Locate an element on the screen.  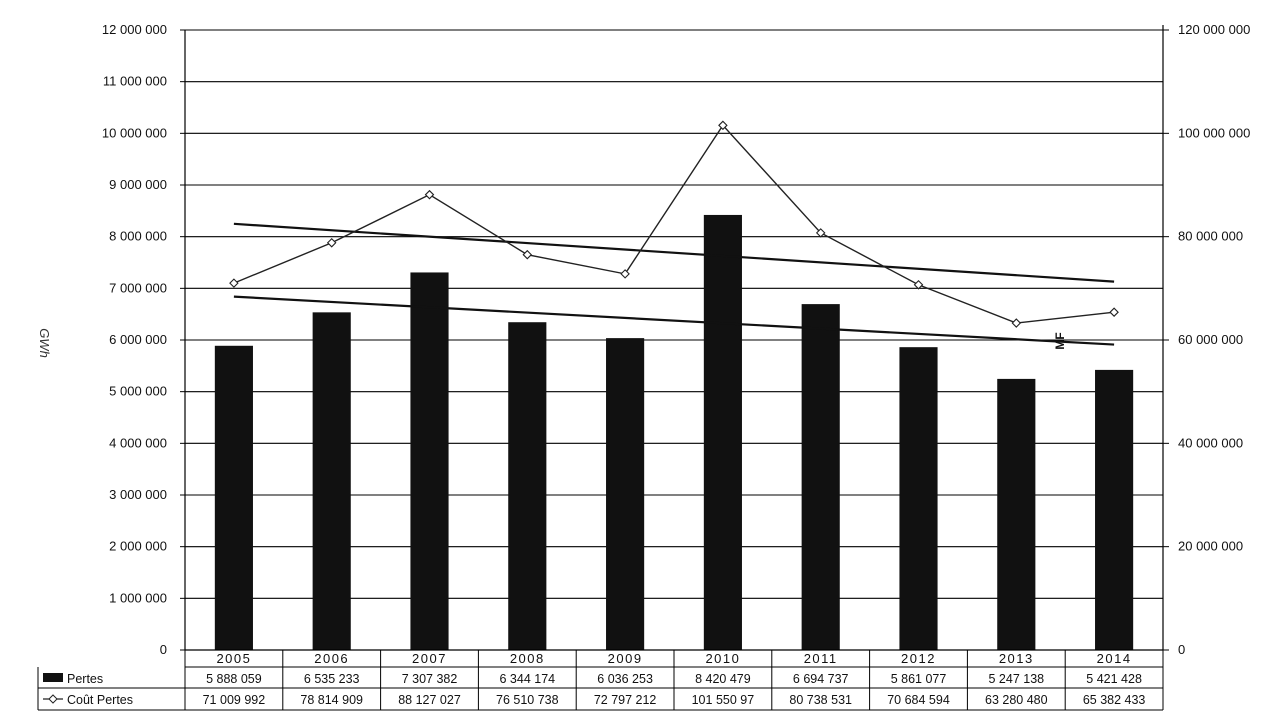
data-label-cout-pertes-2007: 88 127 027 is located at coordinates (429, 700).